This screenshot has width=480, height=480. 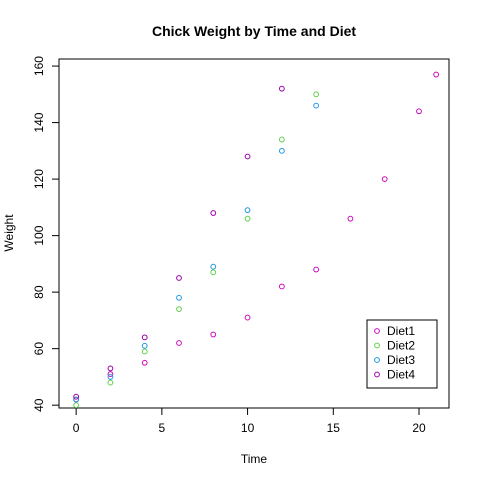 I want to click on legend-label: Diet4, so click(x=401, y=375).